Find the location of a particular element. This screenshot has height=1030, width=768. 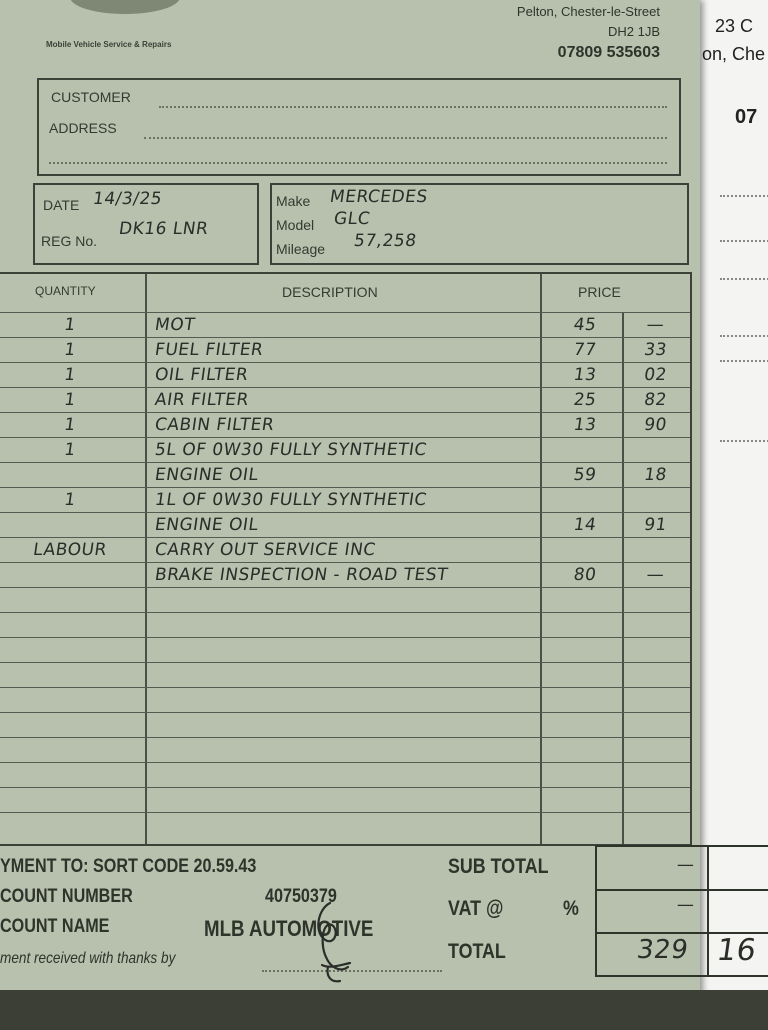

table-row: 1 1L OF 0W30 FULLY SYNTHETIC is located at coordinates (345, 500).